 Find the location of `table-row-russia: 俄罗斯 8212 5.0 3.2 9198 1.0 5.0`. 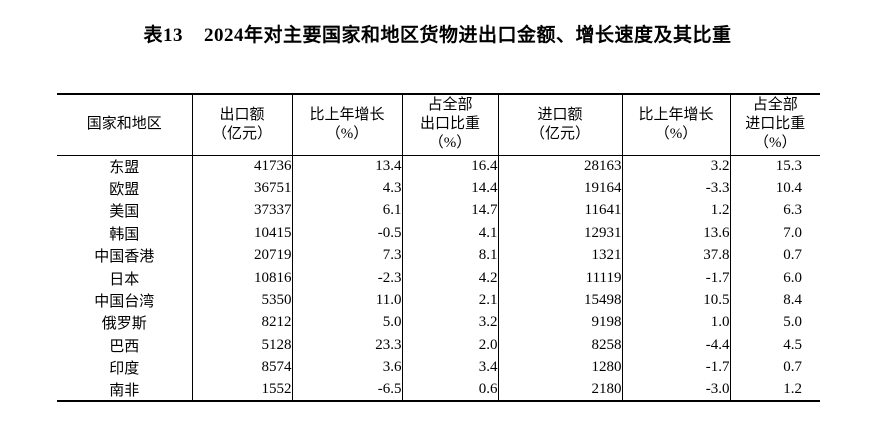

table-row-russia: 俄罗斯 8212 5.0 3.2 9198 1.0 5.0 is located at coordinates (438, 323).